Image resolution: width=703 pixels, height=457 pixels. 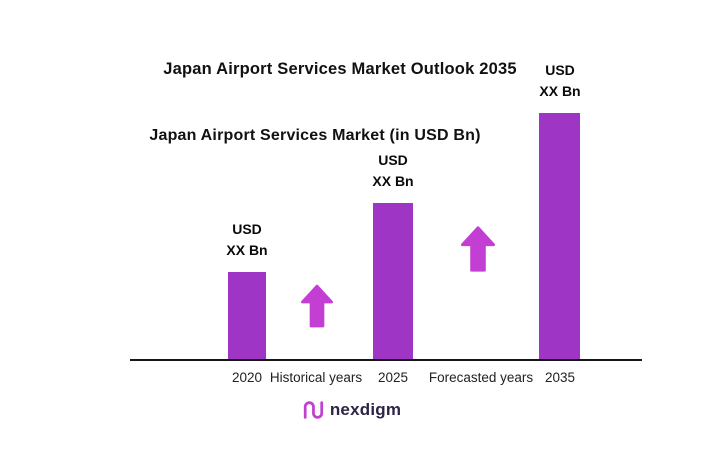 What do you see at coordinates (247, 377) in the screenshot?
I see `x-tick-2020: 2020` at bounding box center [247, 377].